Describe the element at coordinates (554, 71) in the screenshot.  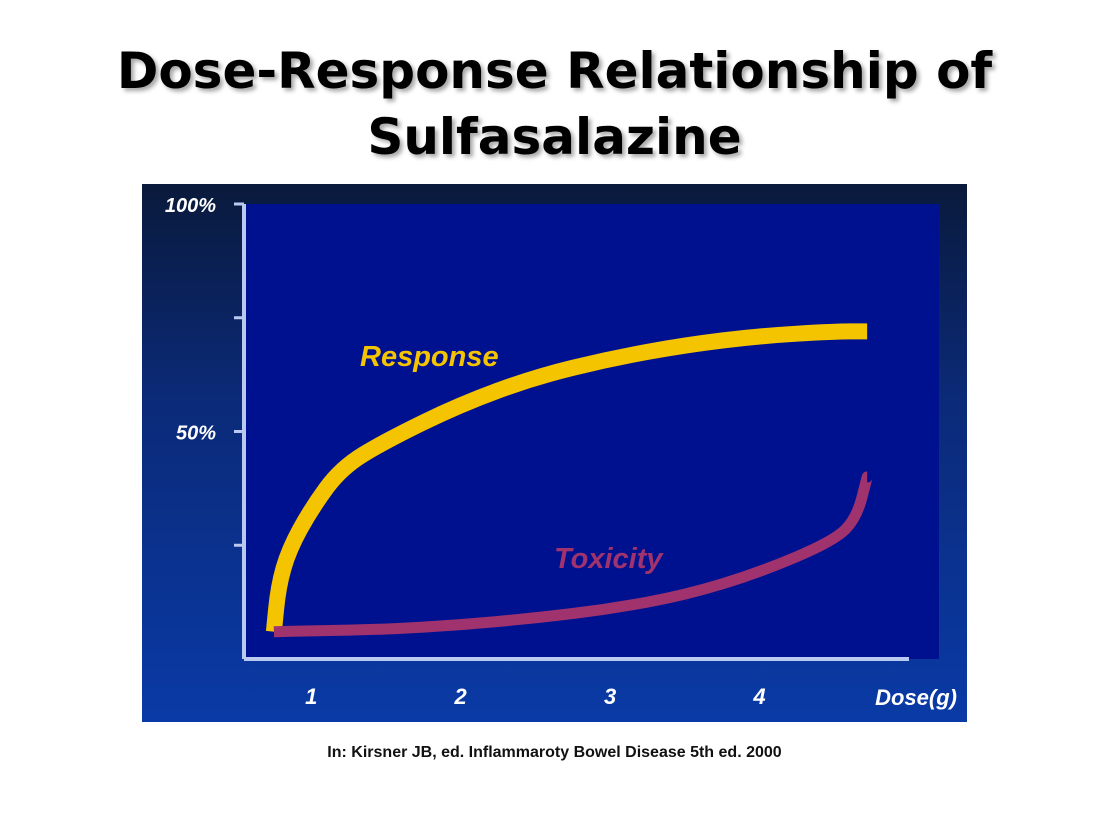
I see `title-line-1: Dose-Response Relationship of` at that location.